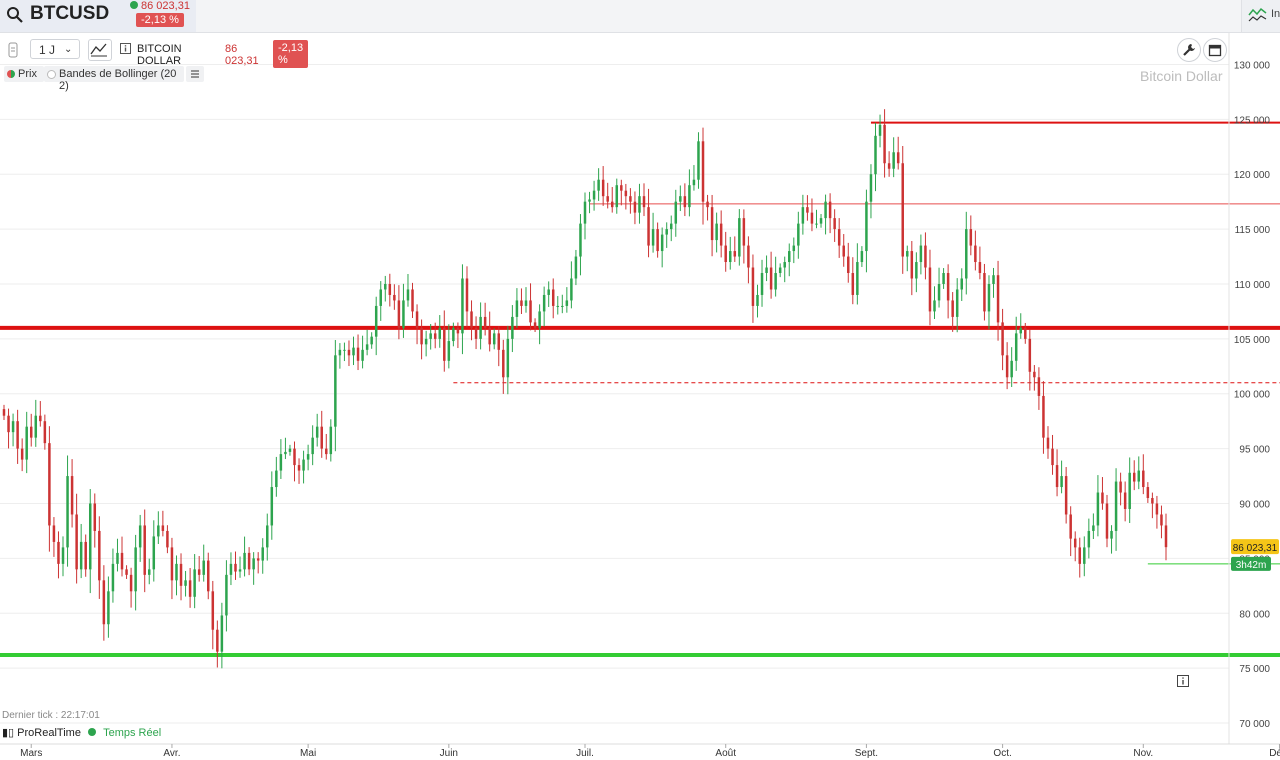 The width and height of the screenshot is (1280, 760). What do you see at coordinates (132, 733) in the screenshot?
I see `realtime-label: Temps Réel` at bounding box center [132, 733].